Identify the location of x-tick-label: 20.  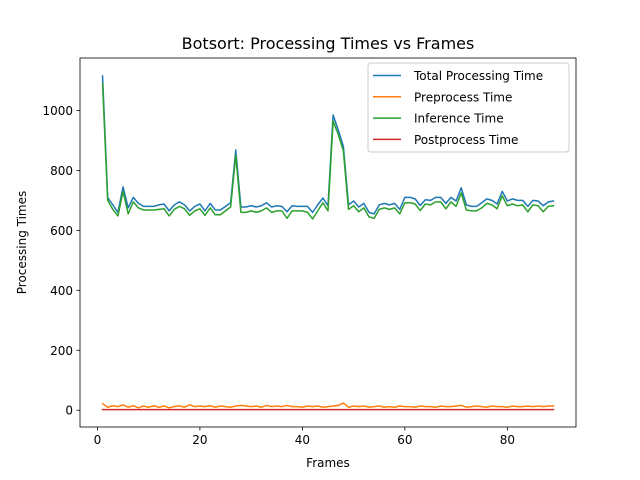
(199, 440).